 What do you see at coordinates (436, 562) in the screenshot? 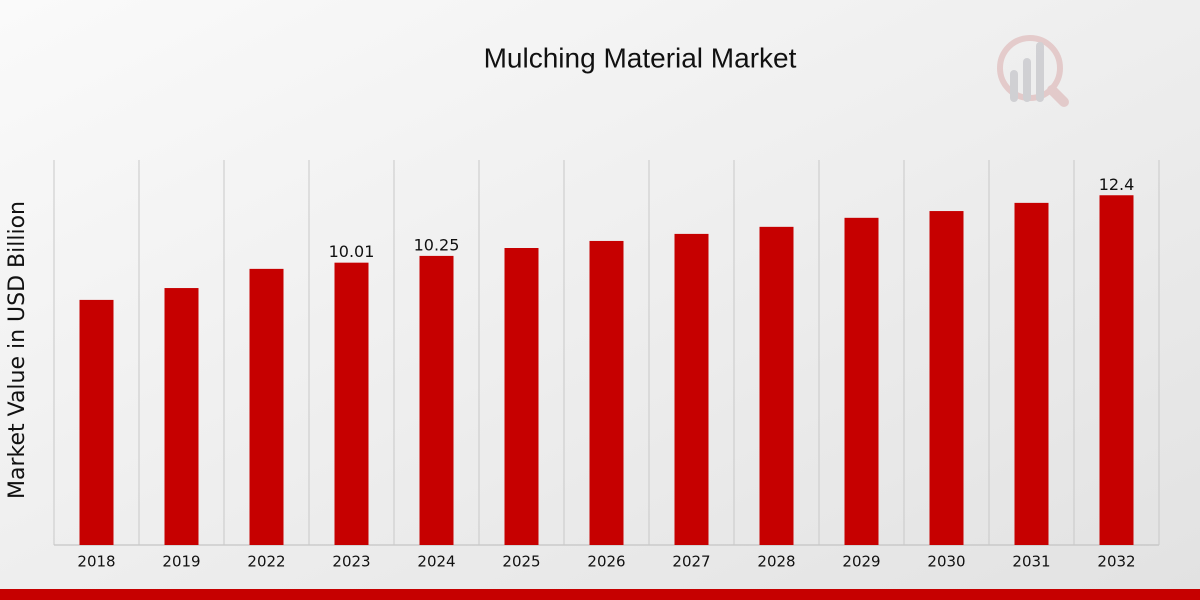
I see `x-tick-label: 2024` at bounding box center [436, 562].